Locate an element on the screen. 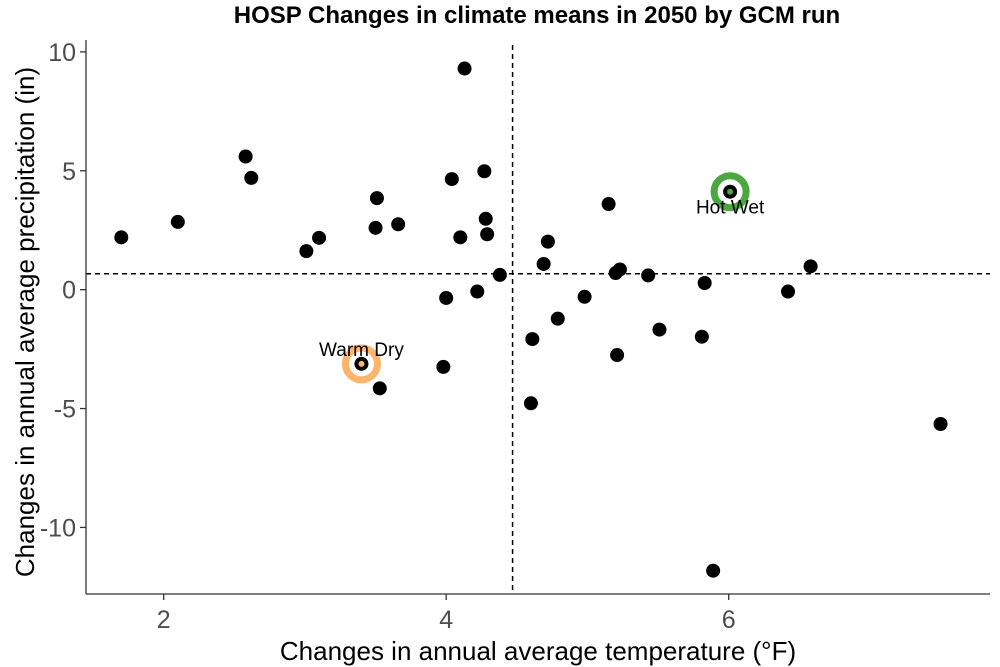 This screenshot has width=1000, height=667. highlight-markers: Warm Dry Hot Wet is located at coordinates (542, 278).